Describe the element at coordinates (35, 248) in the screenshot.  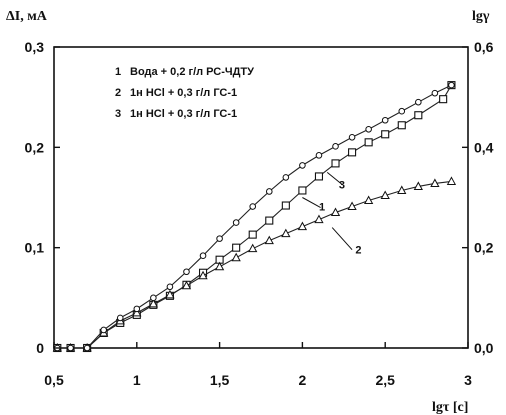
I see `y-left-tick-label: 0,1` at that location.